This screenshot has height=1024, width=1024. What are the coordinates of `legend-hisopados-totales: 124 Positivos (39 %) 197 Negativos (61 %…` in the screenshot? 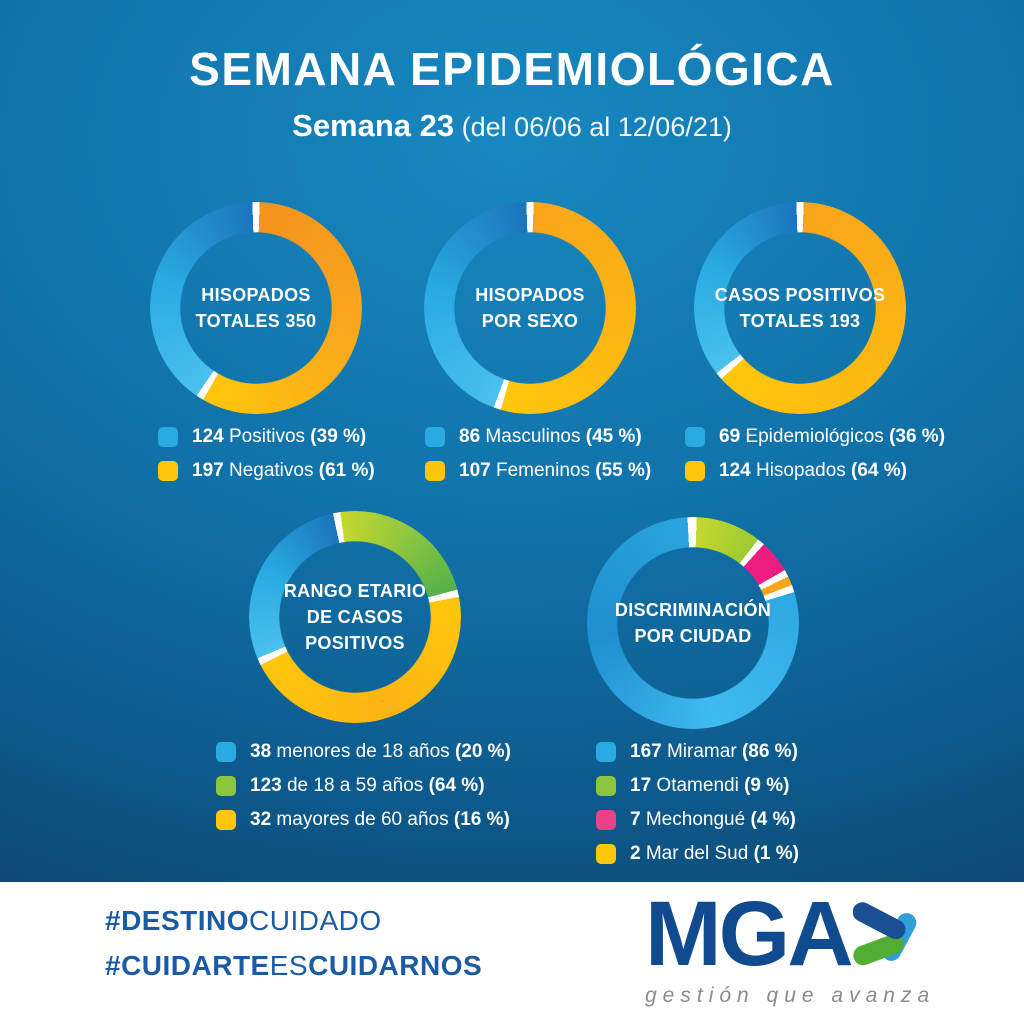 It's located at (266, 454).